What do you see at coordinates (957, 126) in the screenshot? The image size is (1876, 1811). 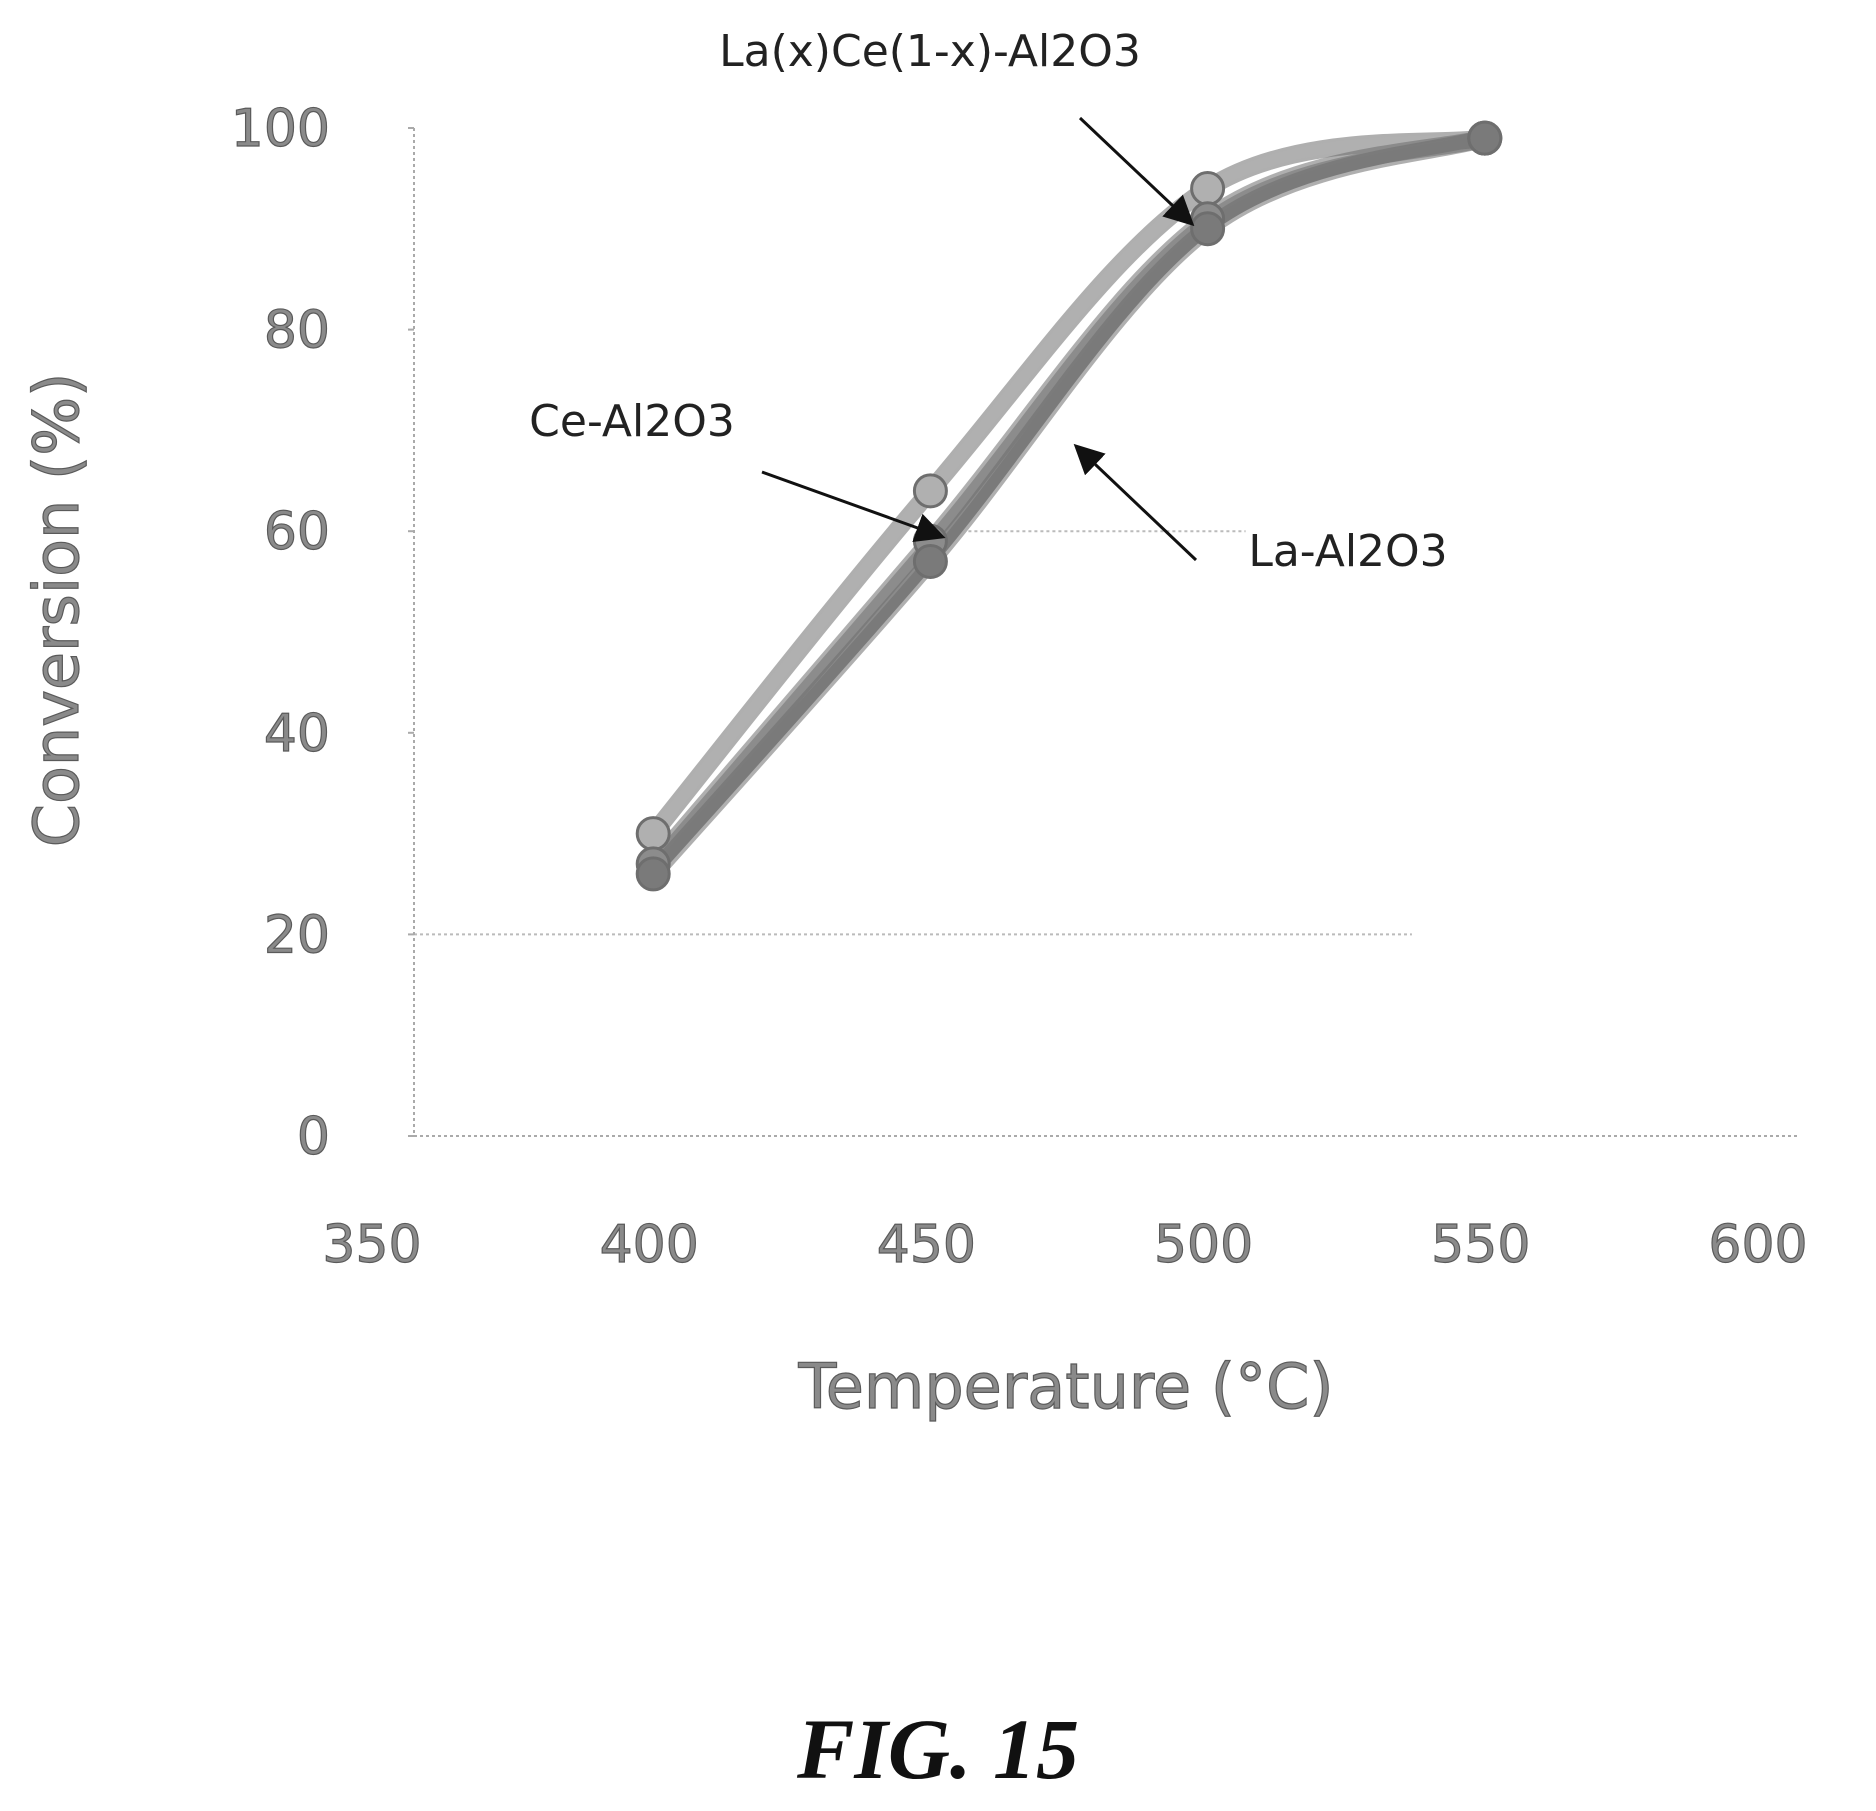 I see `annotation-laxce: La(x)Ce(1-x)-Al2O3` at bounding box center [957, 126].